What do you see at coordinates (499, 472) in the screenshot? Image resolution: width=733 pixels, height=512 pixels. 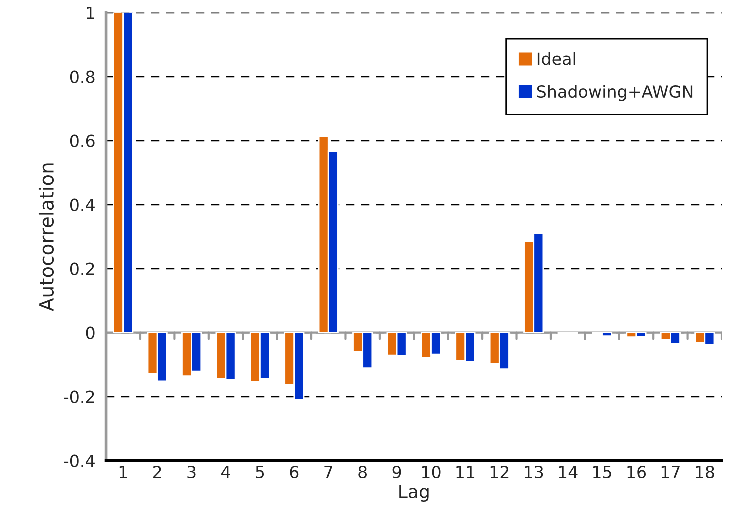 I see `x-tick-label: 12` at bounding box center [499, 472].